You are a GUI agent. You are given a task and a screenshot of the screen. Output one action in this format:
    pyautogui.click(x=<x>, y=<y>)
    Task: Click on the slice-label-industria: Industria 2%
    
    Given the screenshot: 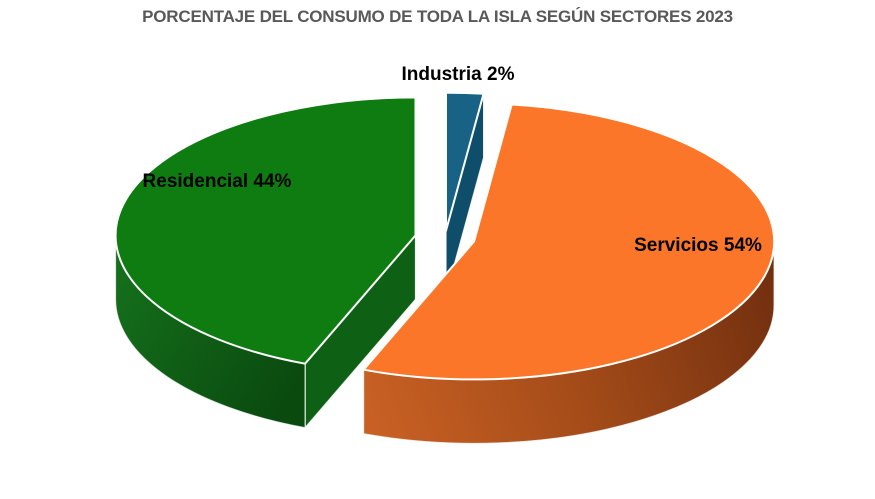 What is the action you would take?
    pyautogui.click(x=458, y=74)
    